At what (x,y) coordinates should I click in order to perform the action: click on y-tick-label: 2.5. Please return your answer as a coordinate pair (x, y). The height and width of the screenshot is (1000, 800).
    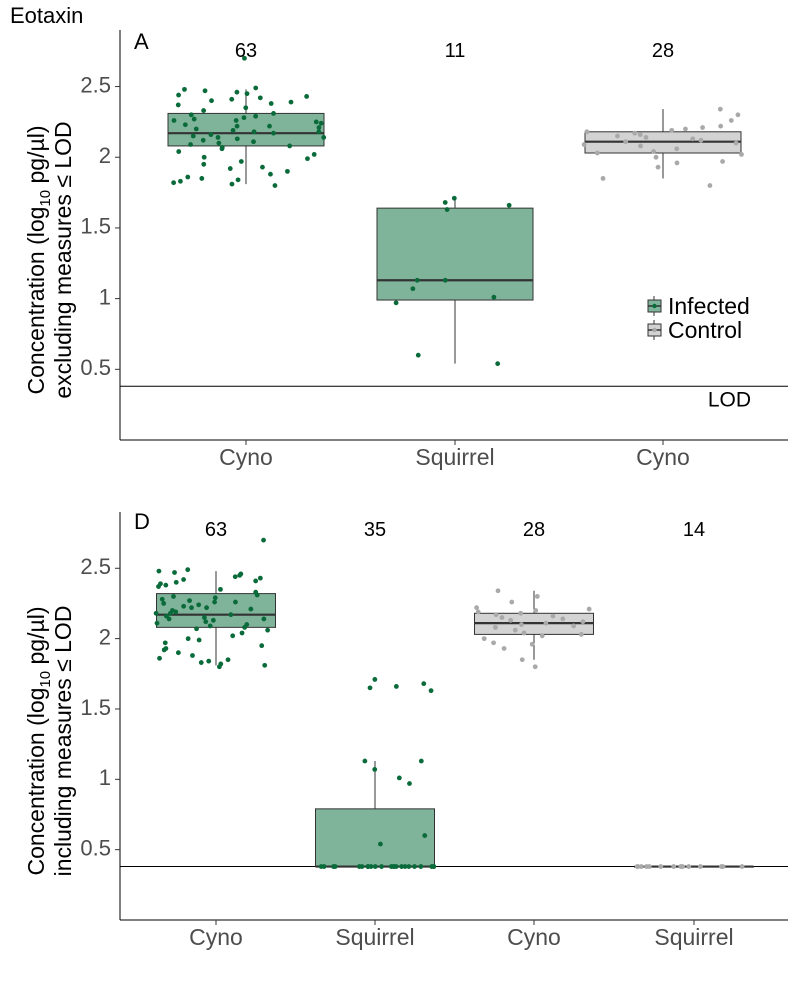
    Looking at the image, I should click on (95, 84).